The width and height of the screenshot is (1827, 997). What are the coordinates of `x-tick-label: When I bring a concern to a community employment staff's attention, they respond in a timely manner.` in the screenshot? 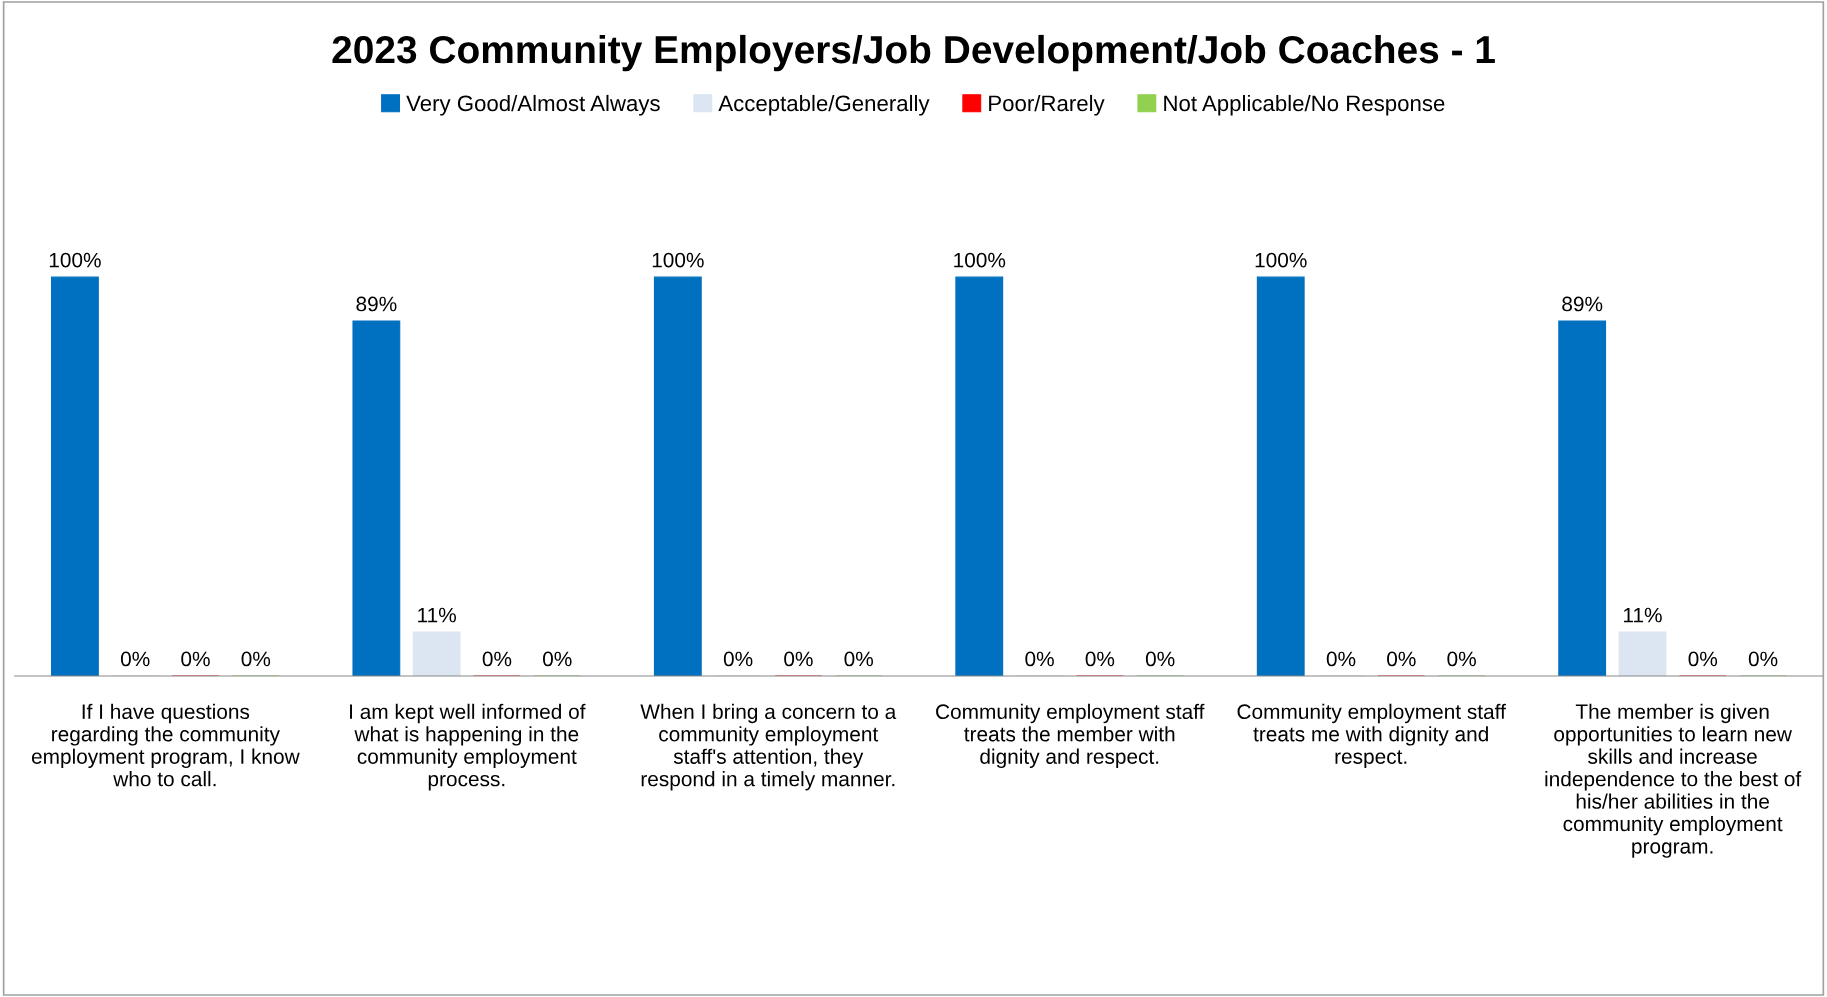 It's located at (768, 747).